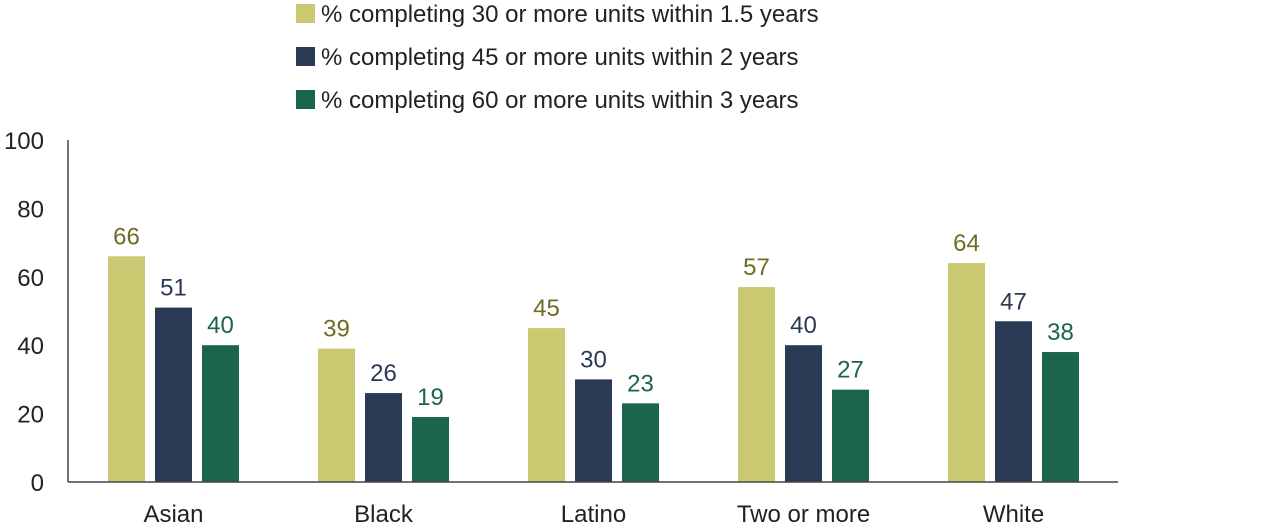  What do you see at coordinates (756, 267) in the screenshot?
I see `data-label: 57` at bounding box center [756, 267].